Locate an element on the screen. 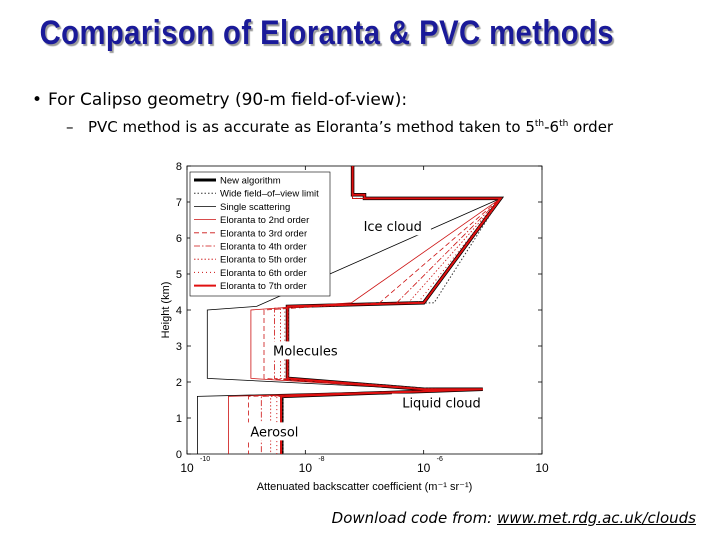 The image size is (720, 540). footer-label: Download code from: is located at coordinates (414, 518).